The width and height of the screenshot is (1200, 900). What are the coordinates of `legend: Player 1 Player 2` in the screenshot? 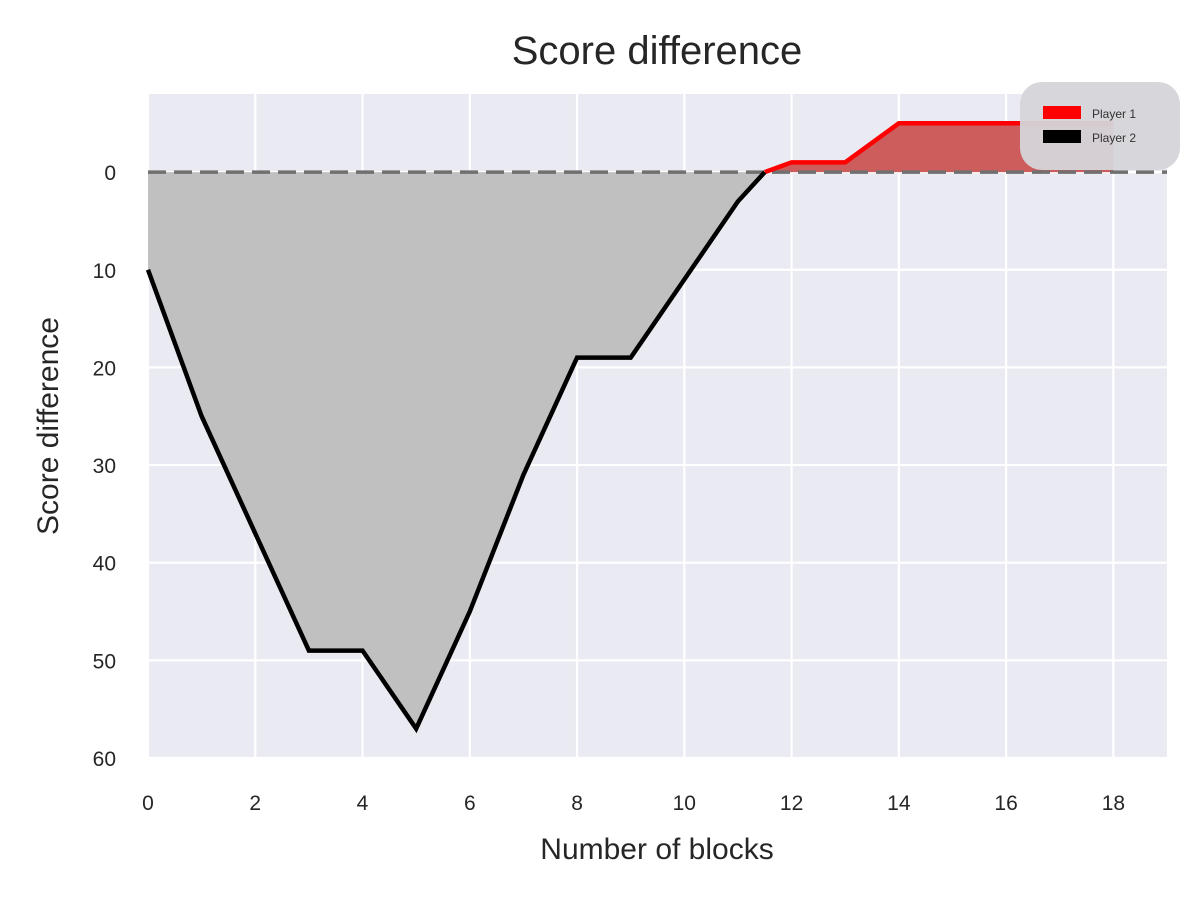 It's located at (1100, 126).